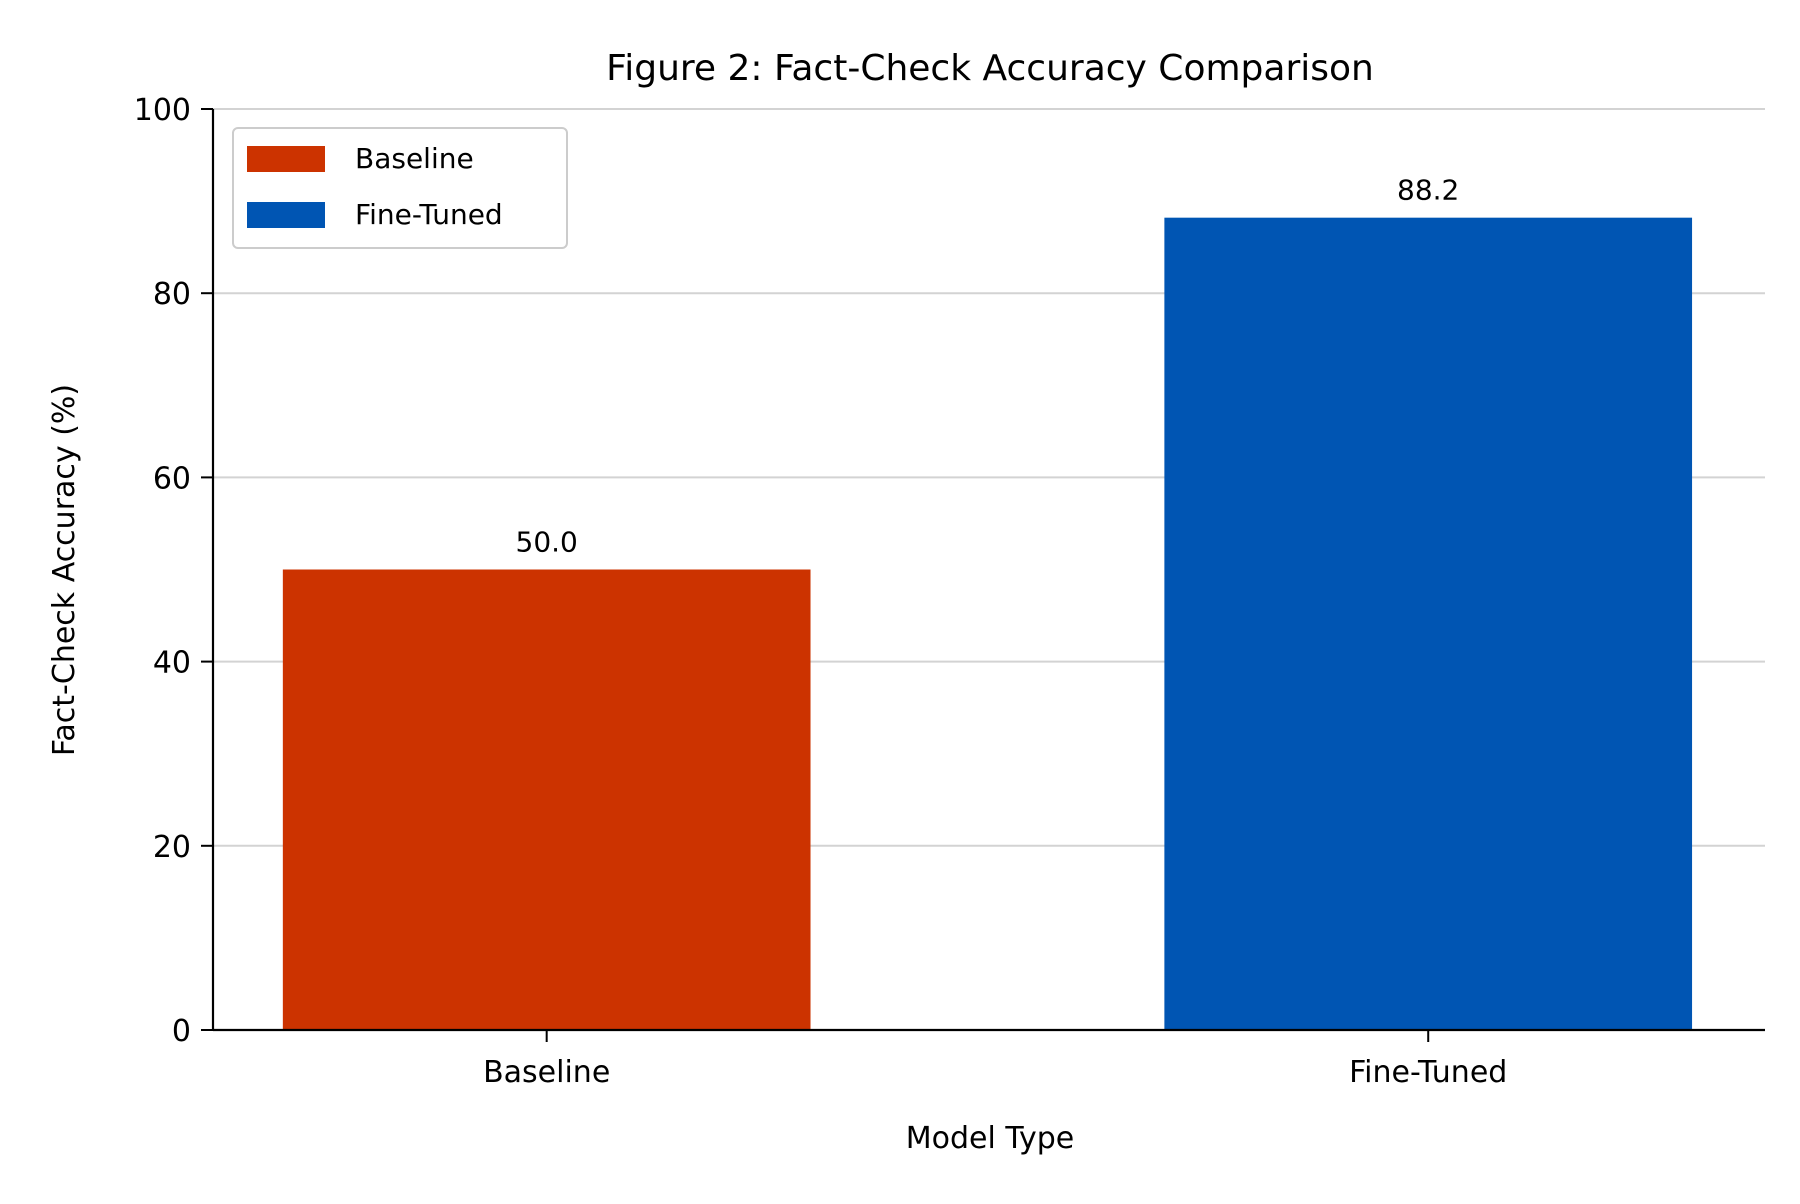 The width and height of the screenshot is (1800, 1204). Describe the element at coordinates (414, 158) in the screenshot. I see `legend-label: Baseline` at that location.